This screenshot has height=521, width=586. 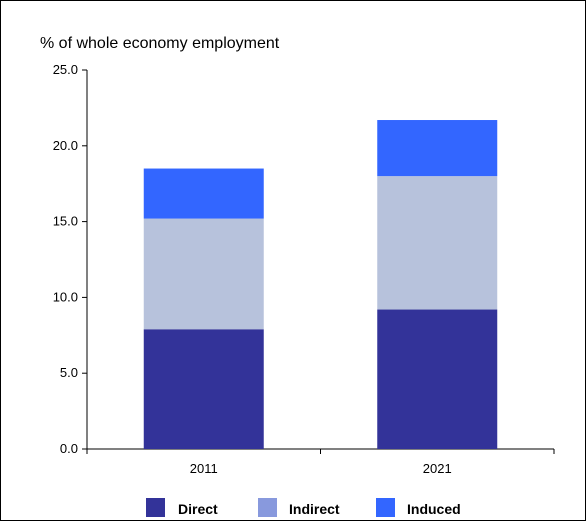 I want to click on y-tick-label: 10.0, so click(x=65, y=296).